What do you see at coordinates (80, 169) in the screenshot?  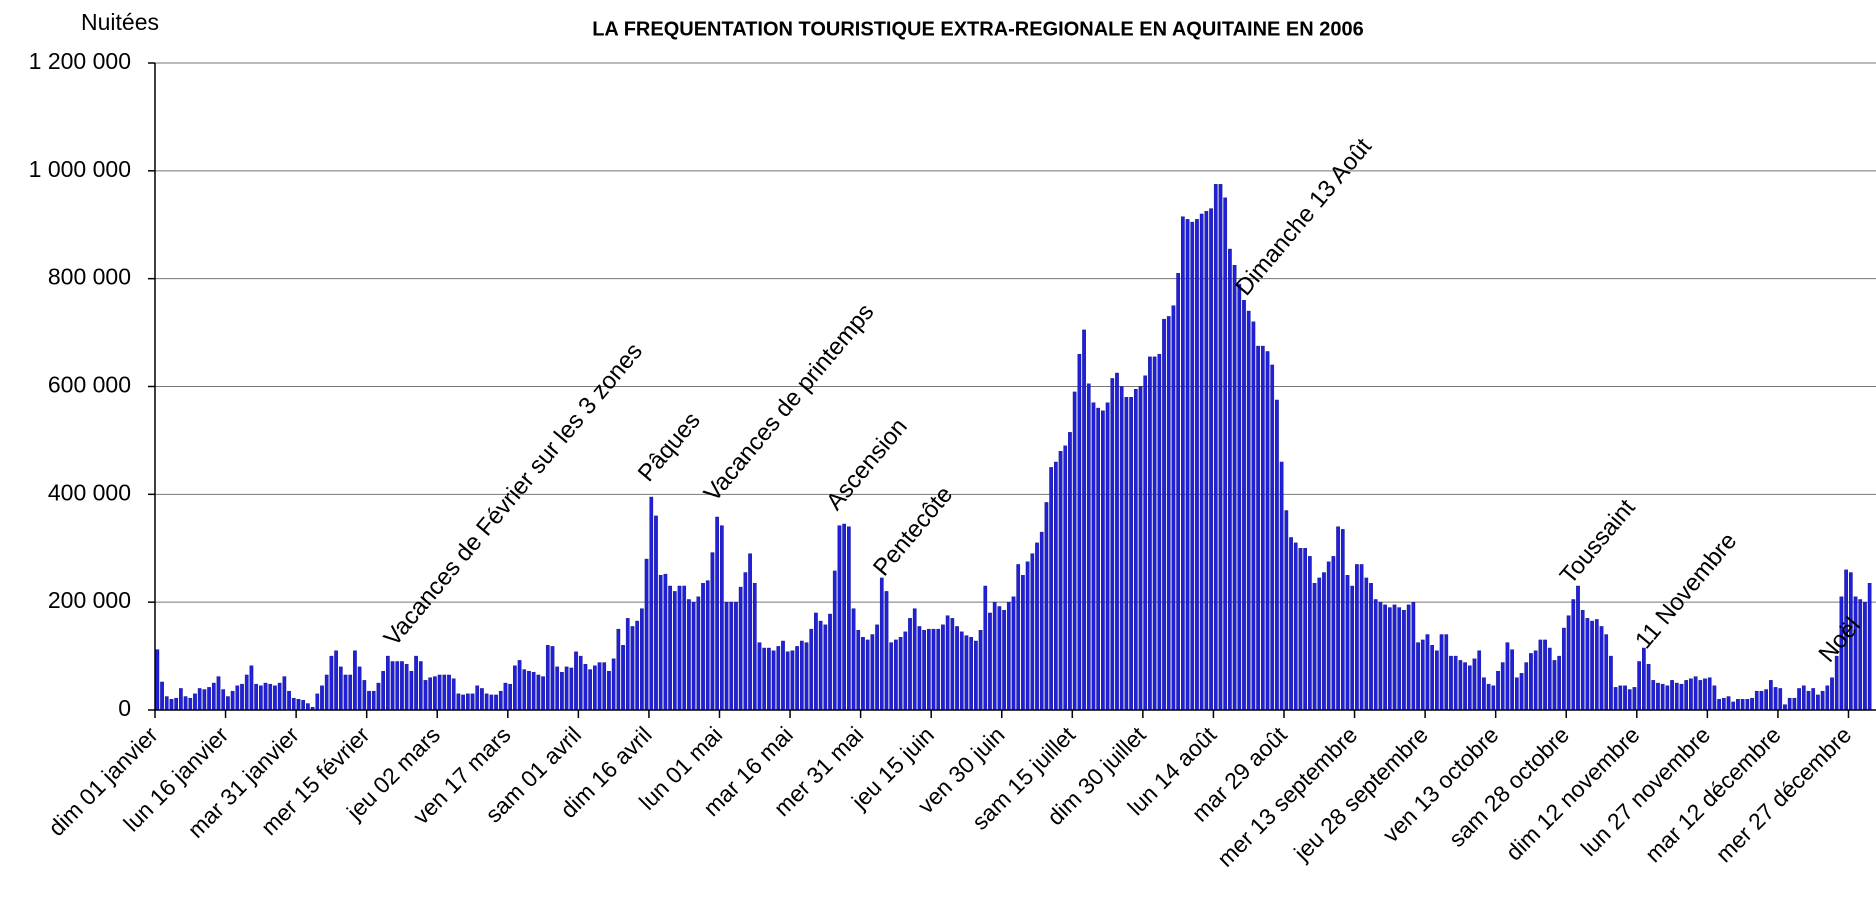 I see `y-tick-label: 1 000 000` at bounding box center [80, 169].